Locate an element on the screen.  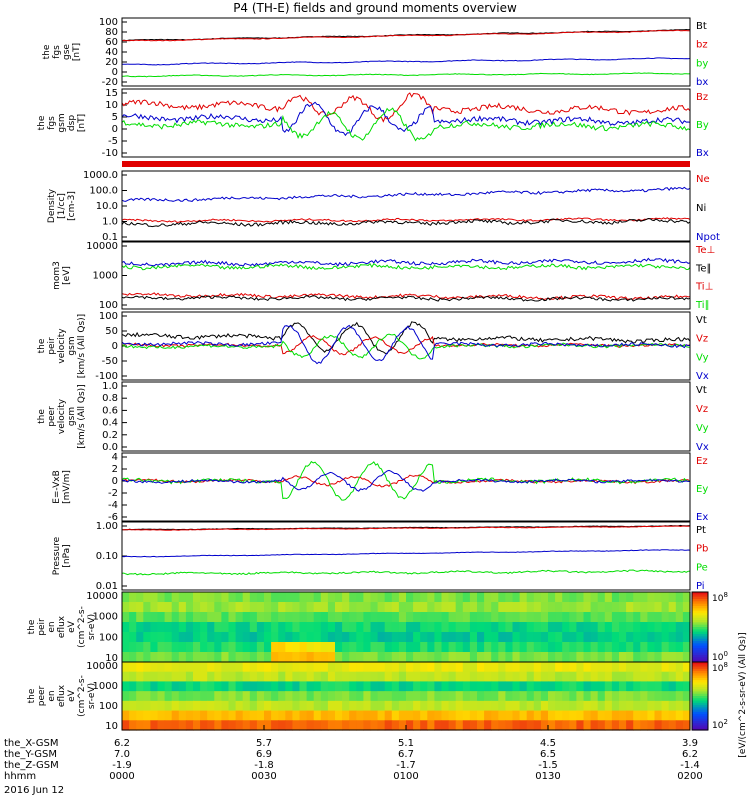
colorbar-min-exp: 2 is located at coordinates (725, 722).